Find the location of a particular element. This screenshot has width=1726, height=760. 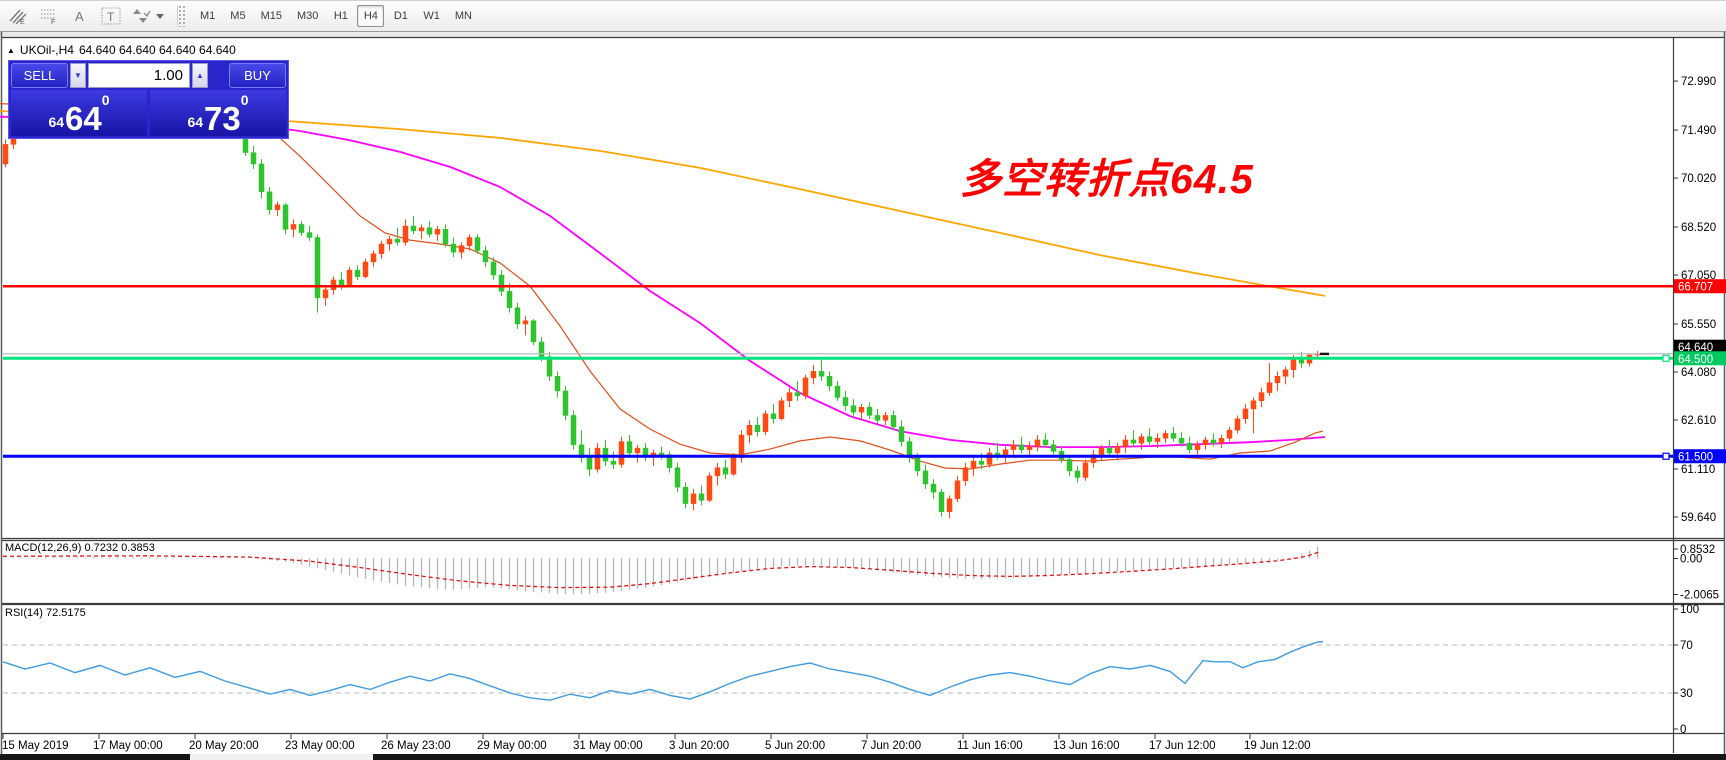

volume-input is located at coordinates (139, 75).